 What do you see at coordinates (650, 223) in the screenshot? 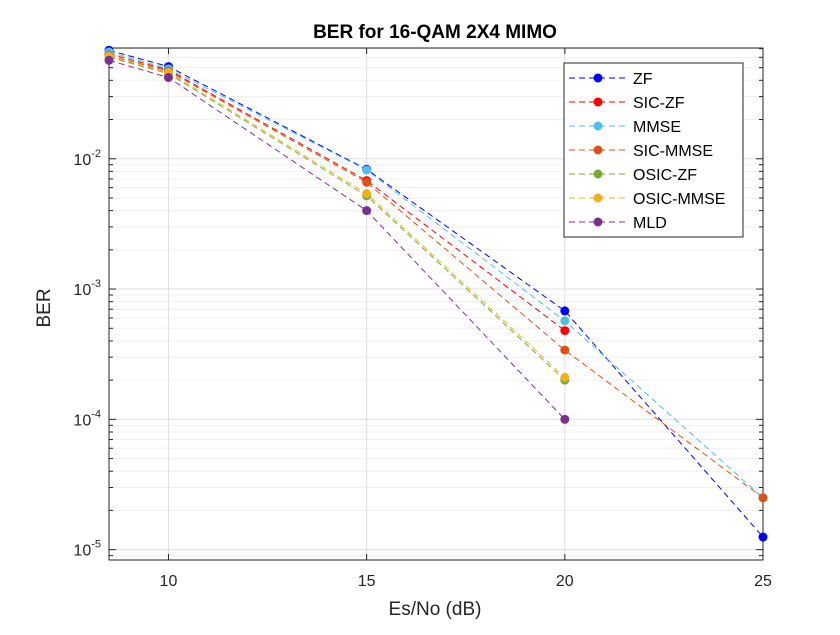
I see `legend-label: MLD` at bounding box center [650, 223].